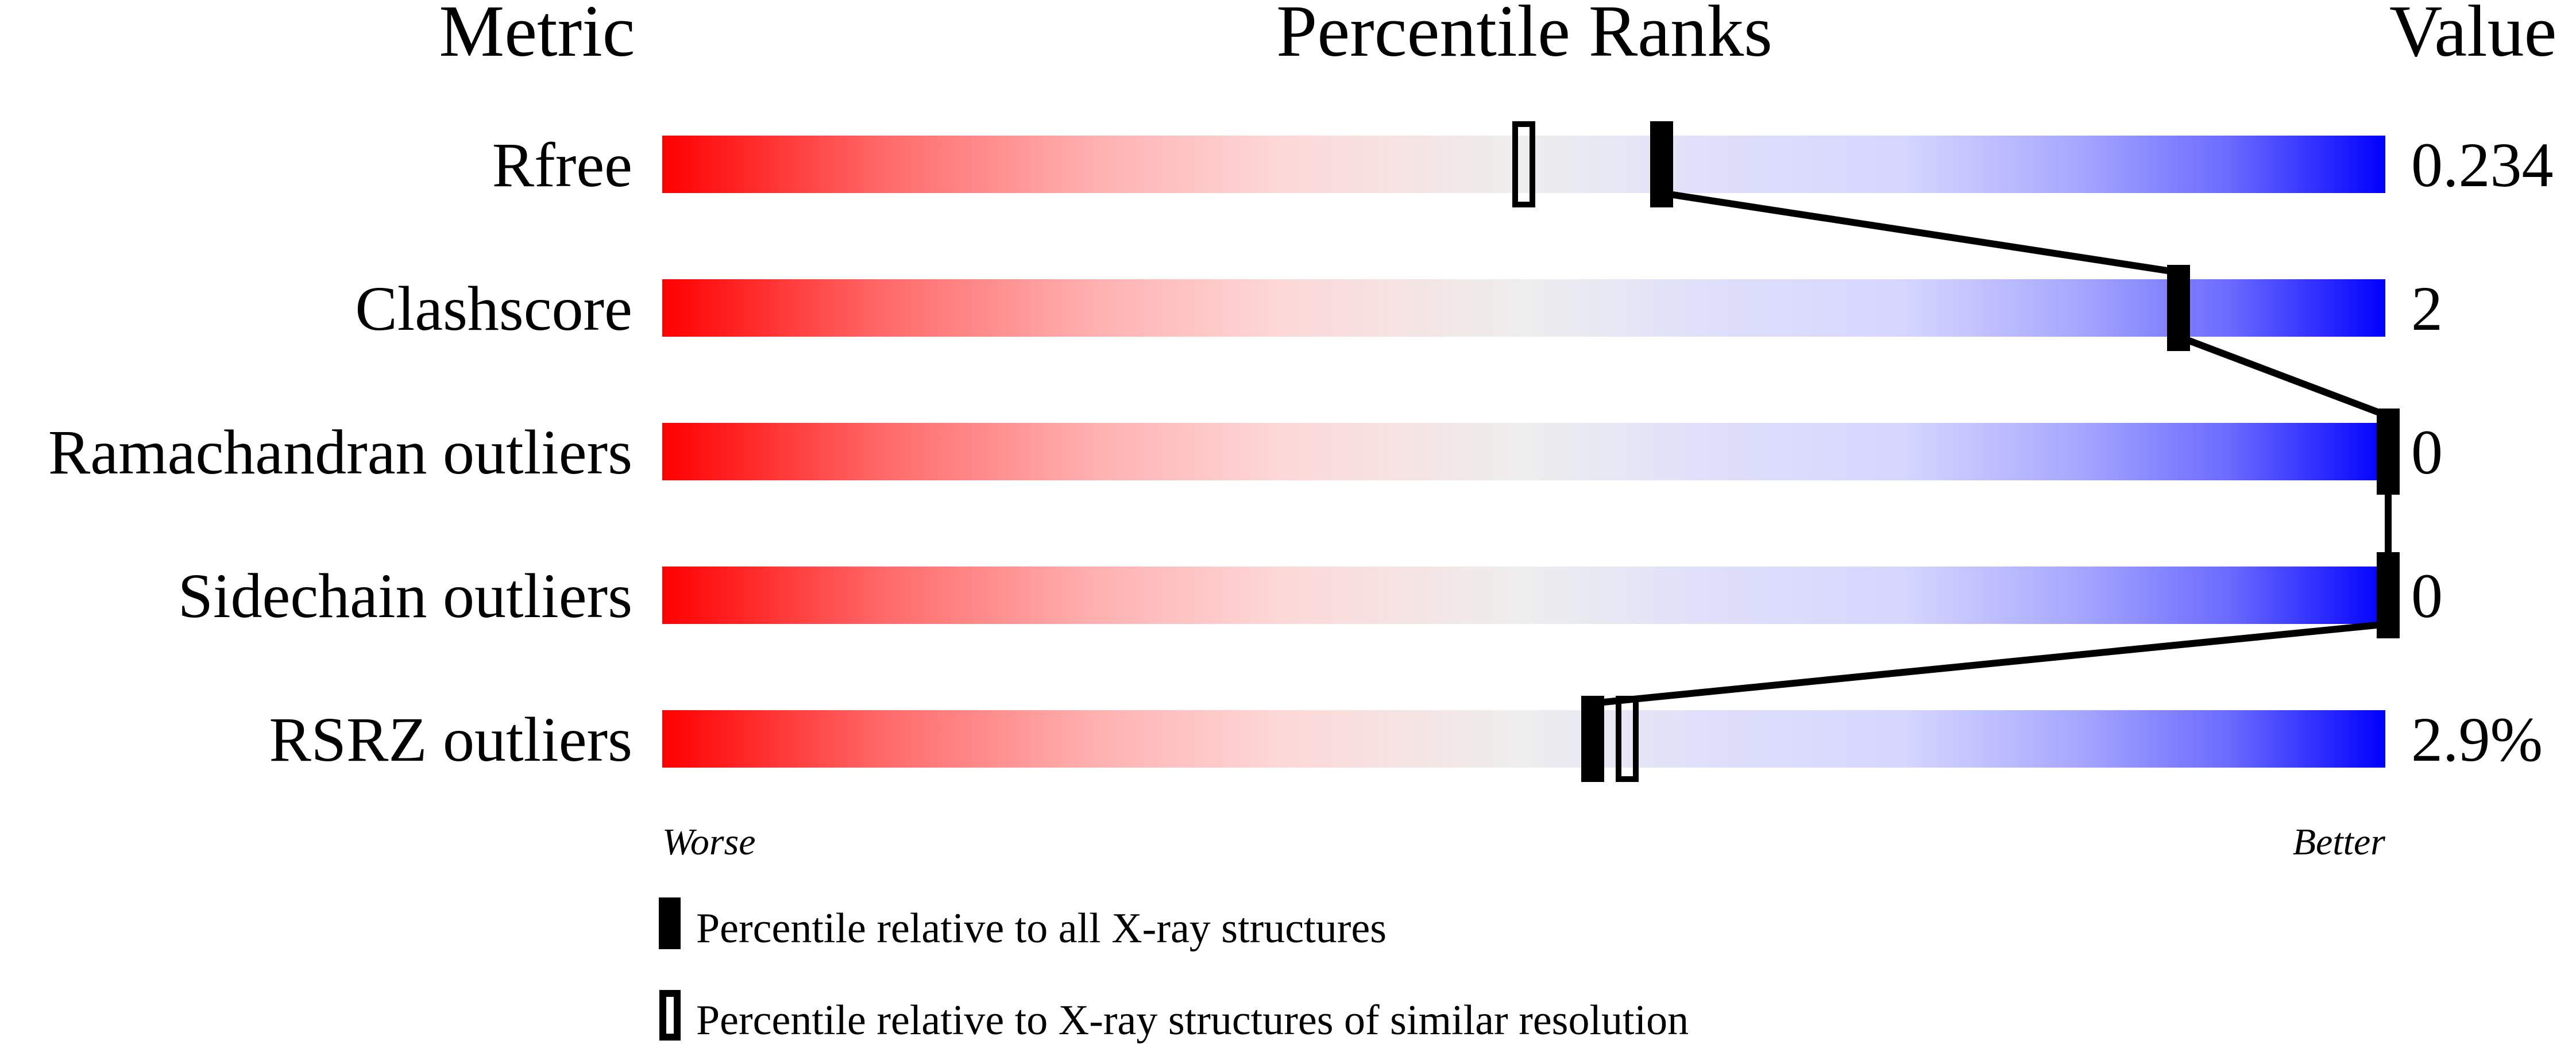 Image resolution: width=2576 pixels, height=1048 pixels. Describe the element at coordinates (340, 452) in the screenshot. I see `metric-label: Ramachandran outliers` at that location.